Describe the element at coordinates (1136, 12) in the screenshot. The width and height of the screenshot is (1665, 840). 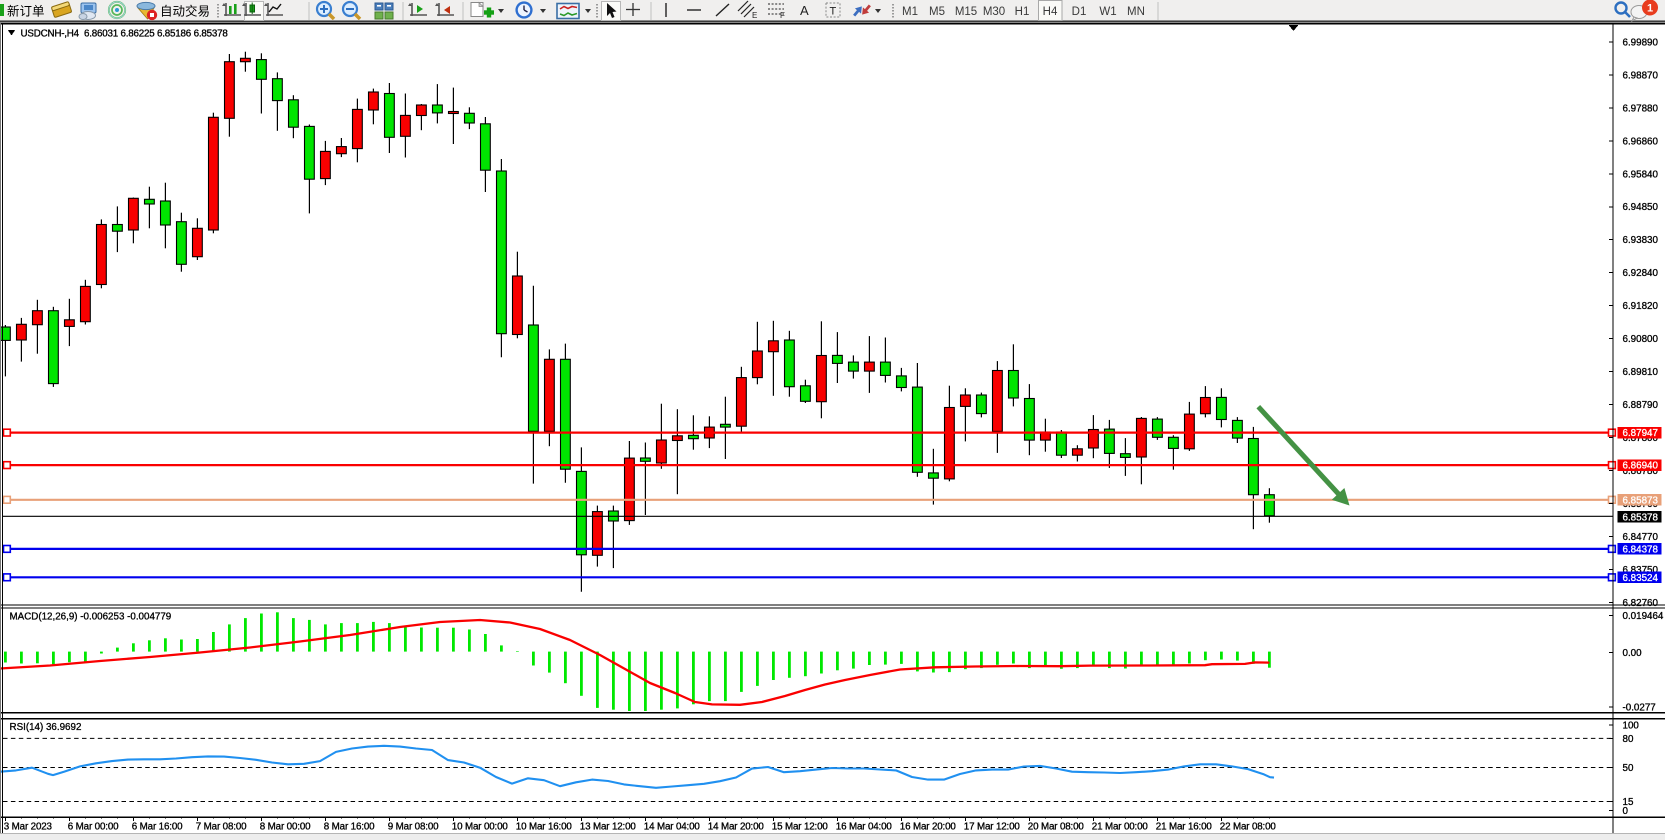
I see `svg-text: MN` at that location.